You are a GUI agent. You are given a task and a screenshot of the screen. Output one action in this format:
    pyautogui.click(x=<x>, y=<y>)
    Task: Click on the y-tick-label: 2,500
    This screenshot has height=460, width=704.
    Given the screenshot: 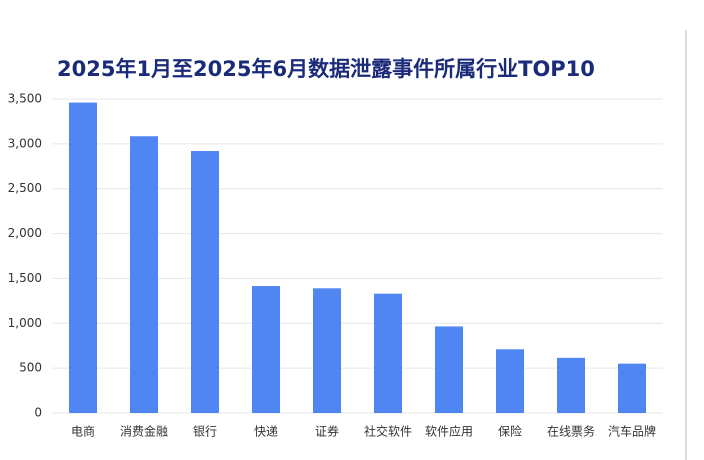 What is the action you would take?
    pyautogui.click(x=25, y=188)
    